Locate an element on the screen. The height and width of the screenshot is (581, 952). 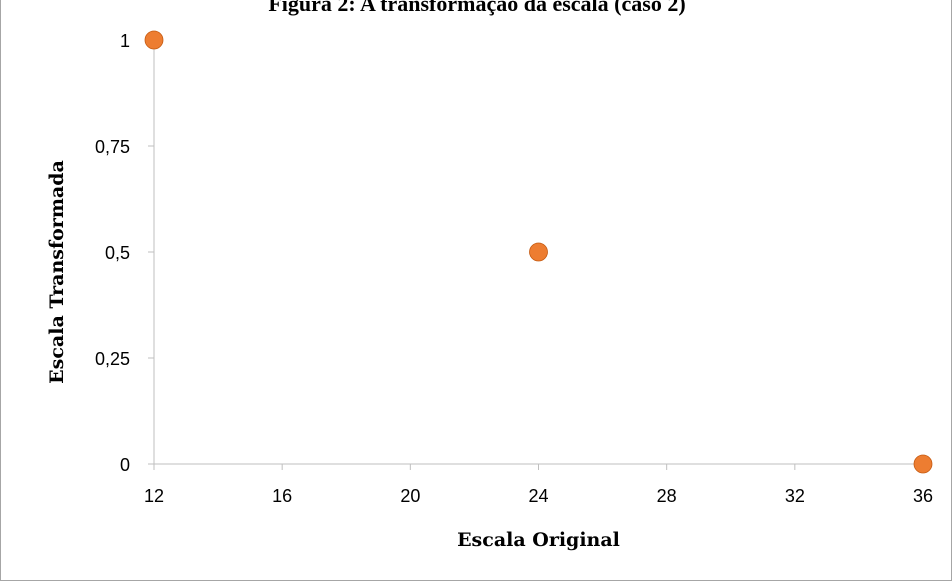
y-tick-label: 0,75 is located at coordinates (112, 147).